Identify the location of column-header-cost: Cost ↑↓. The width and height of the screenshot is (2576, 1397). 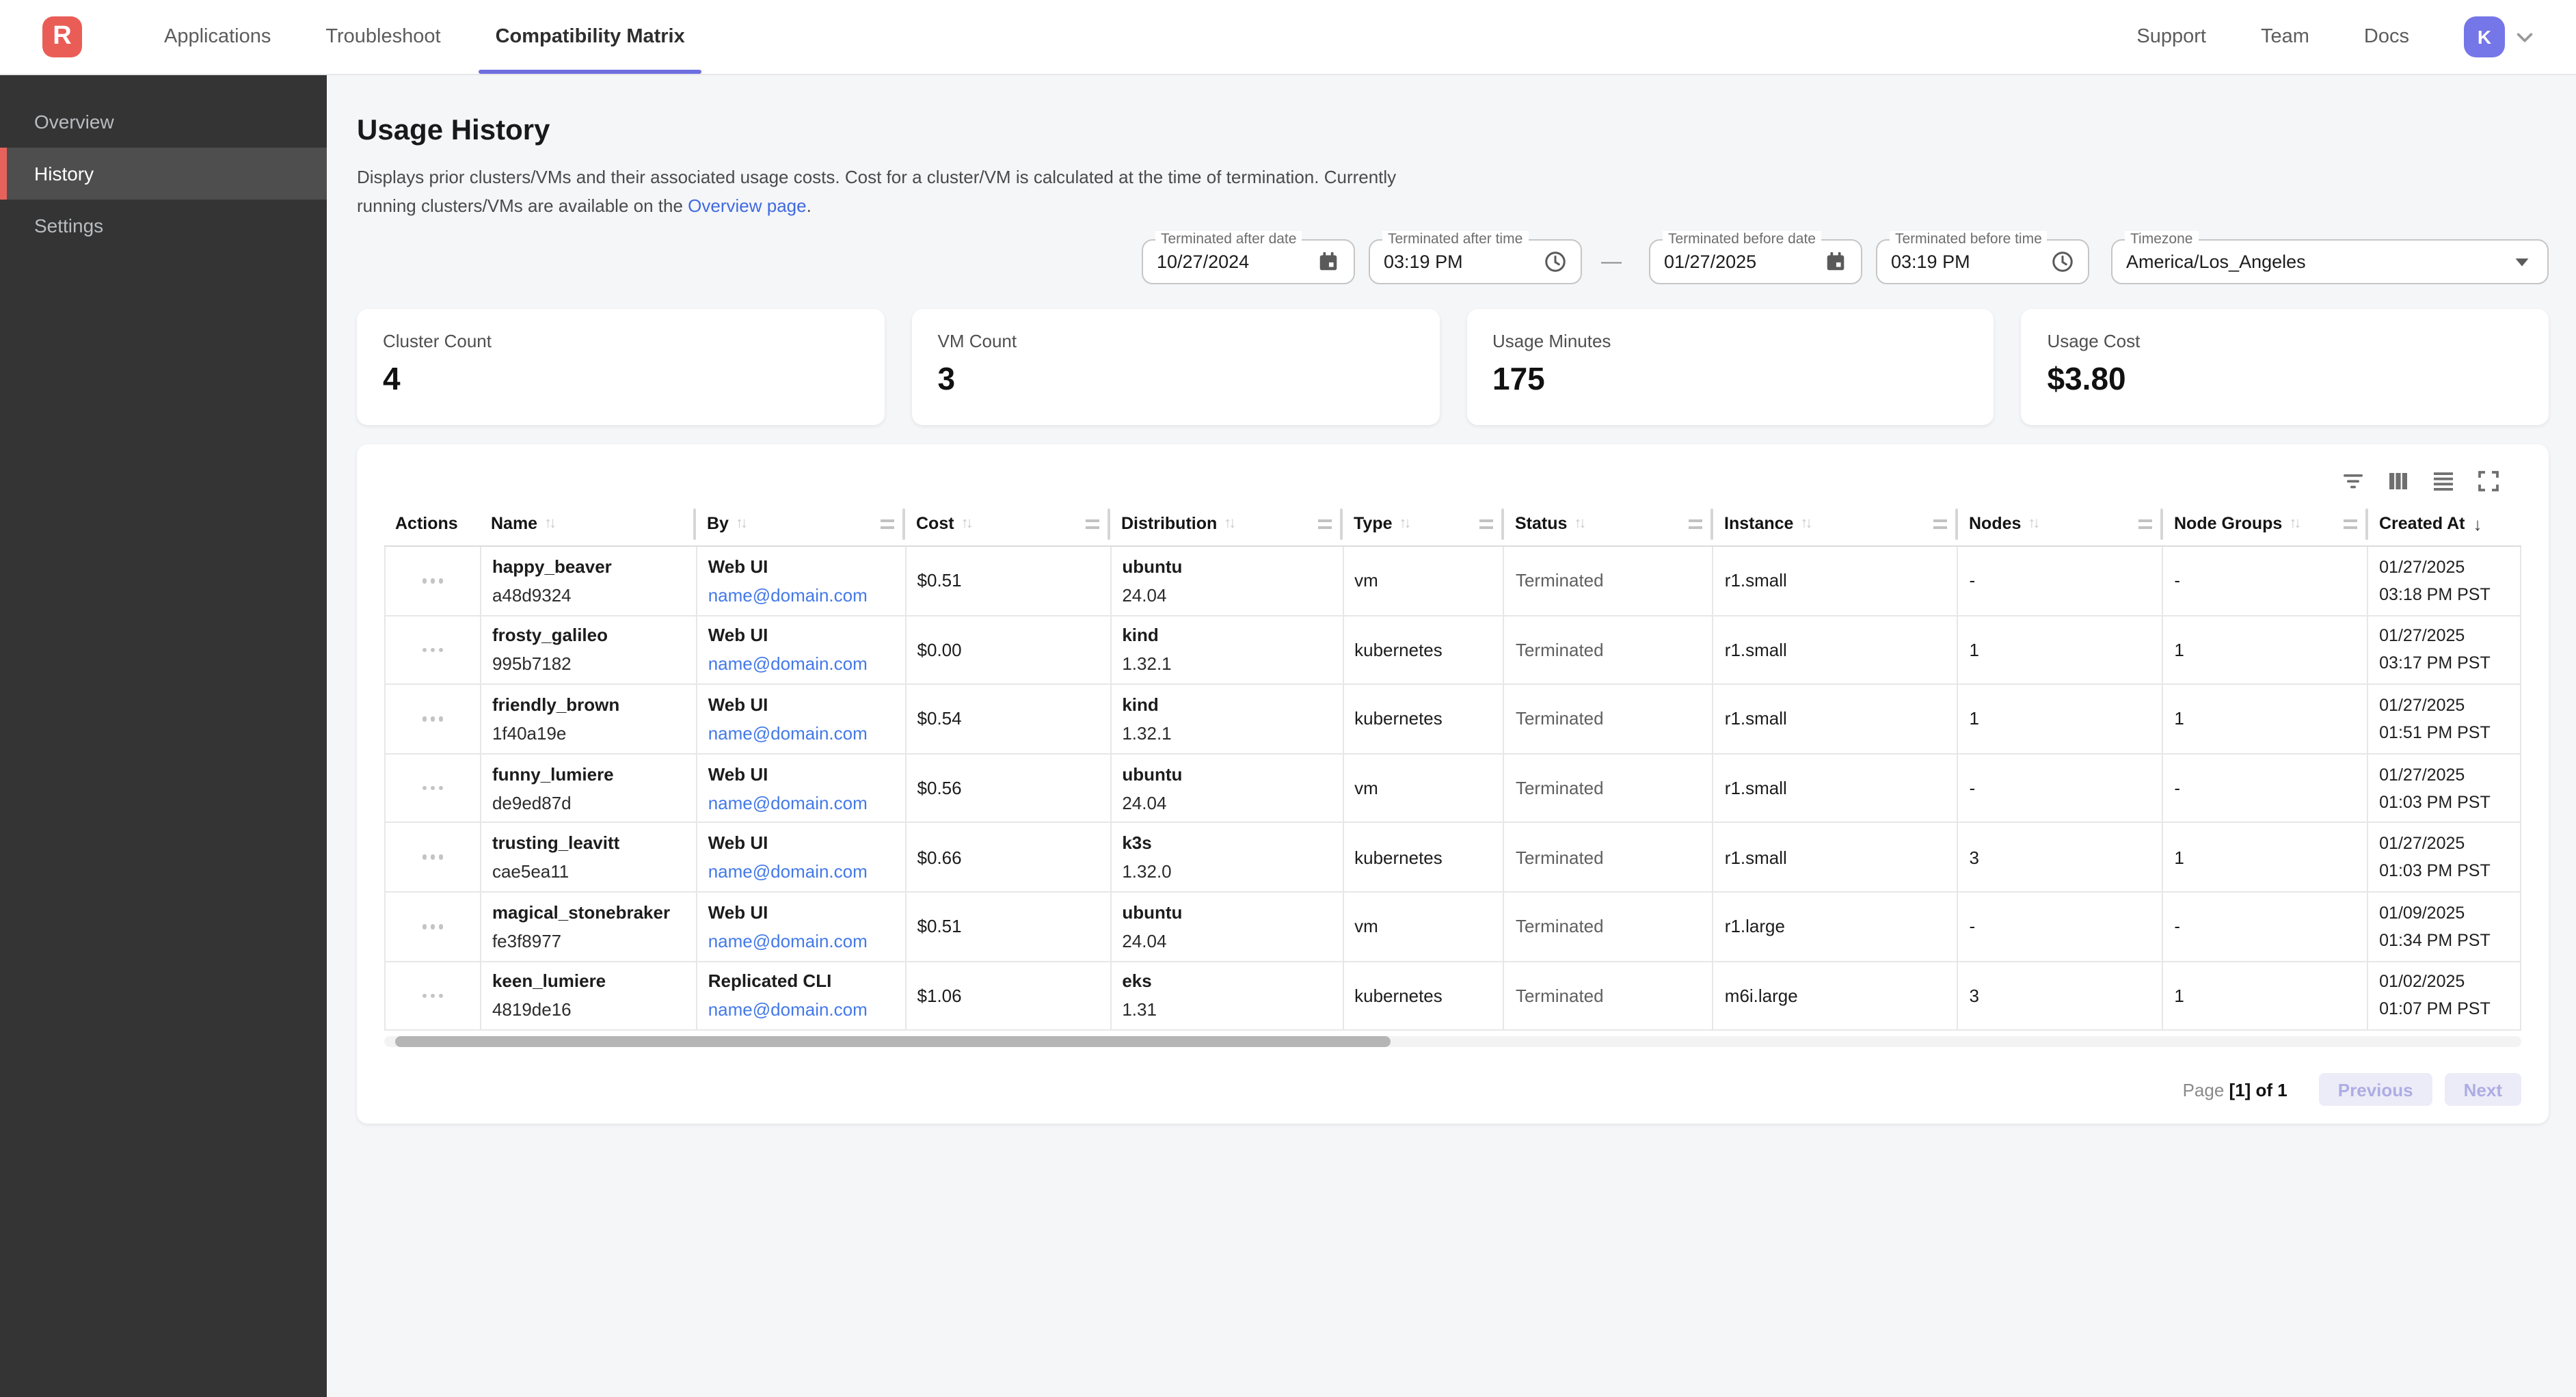
(1007, 523).